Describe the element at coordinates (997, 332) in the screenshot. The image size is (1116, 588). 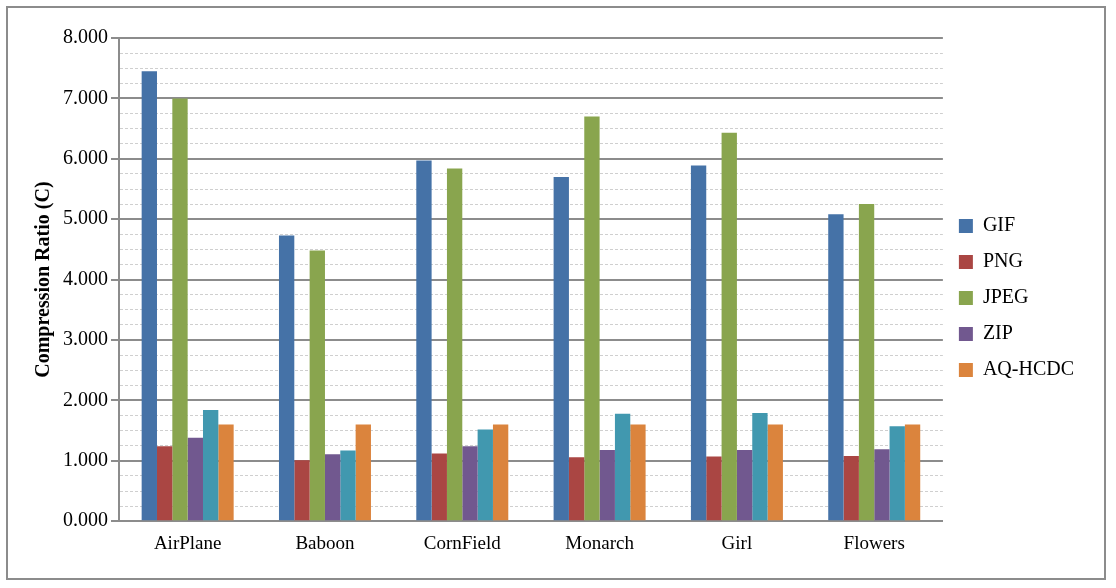
I see `legend-label: ZIP` at that location.